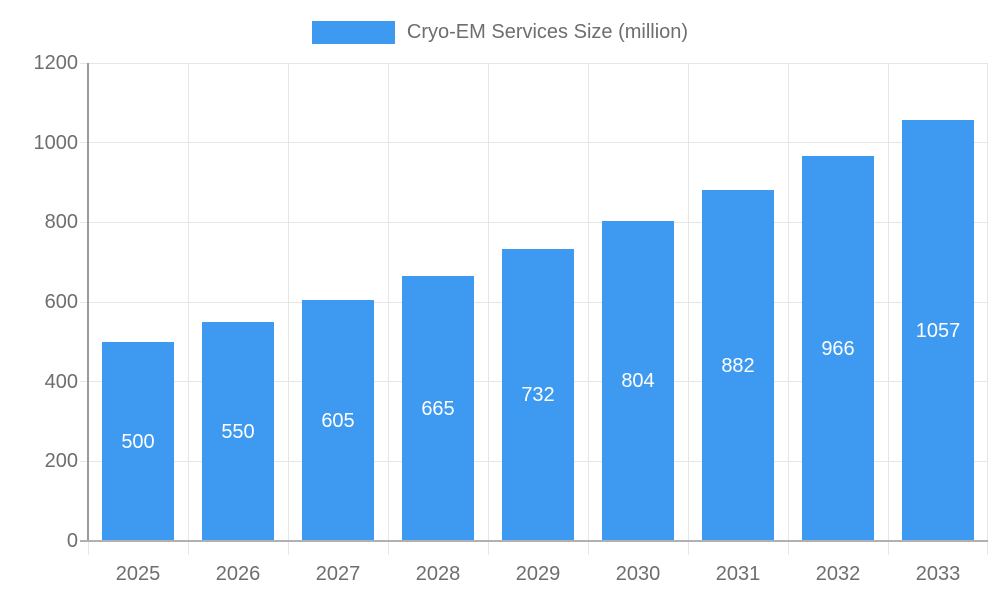  Describe the element at coordinates (56, 142) in the screenshot. I see `y-tick-label-1000: 1000` at that location.